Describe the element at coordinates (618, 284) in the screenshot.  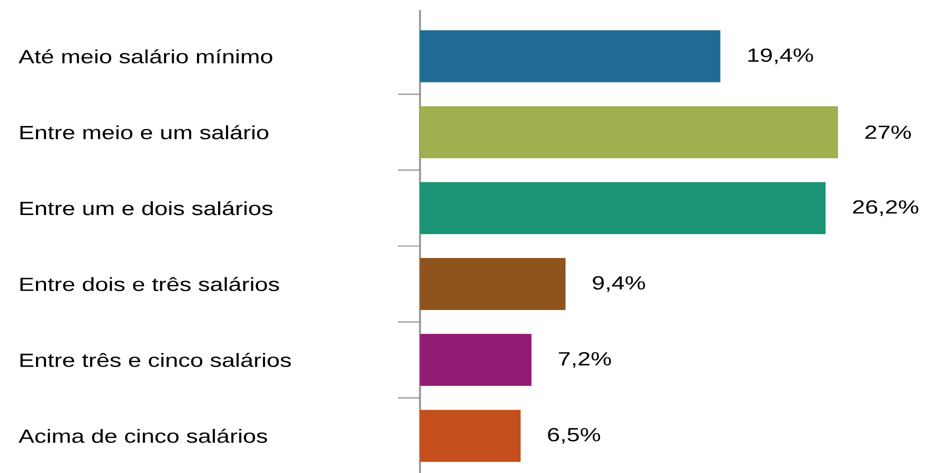
I see `data-label: 9,4%` at that location.